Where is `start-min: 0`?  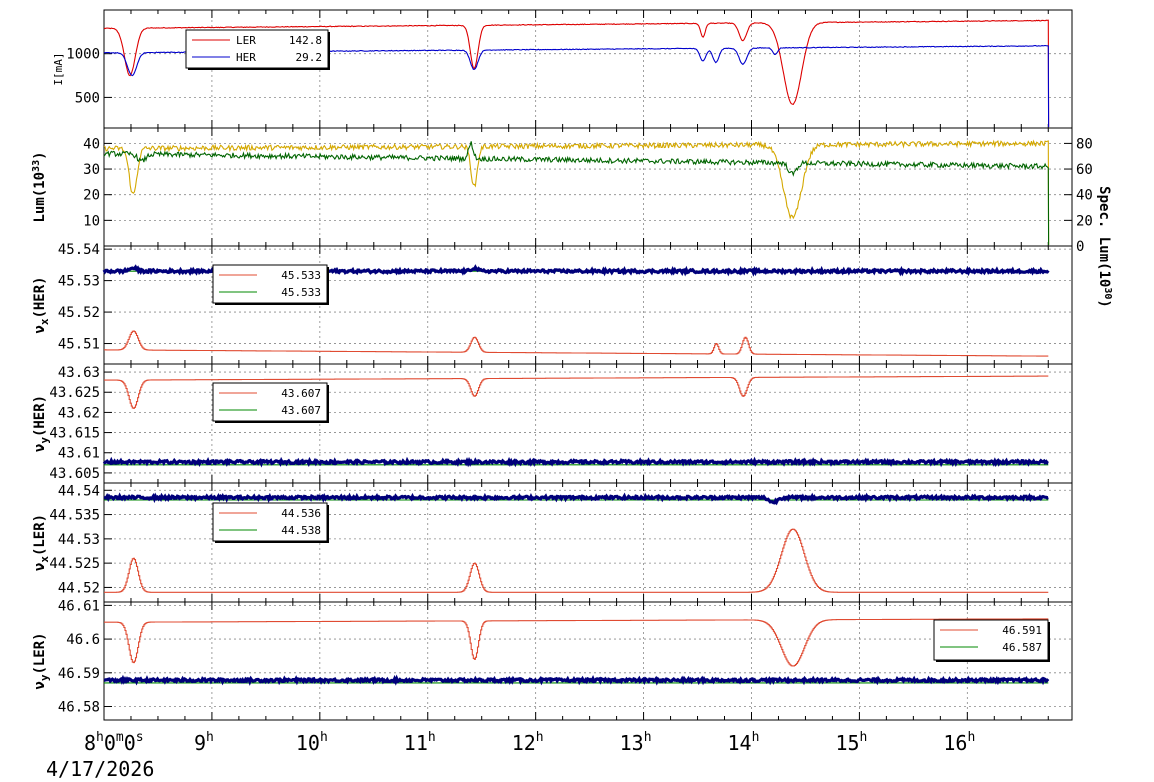
start-min: 0 is located at coordinates (110, 743).